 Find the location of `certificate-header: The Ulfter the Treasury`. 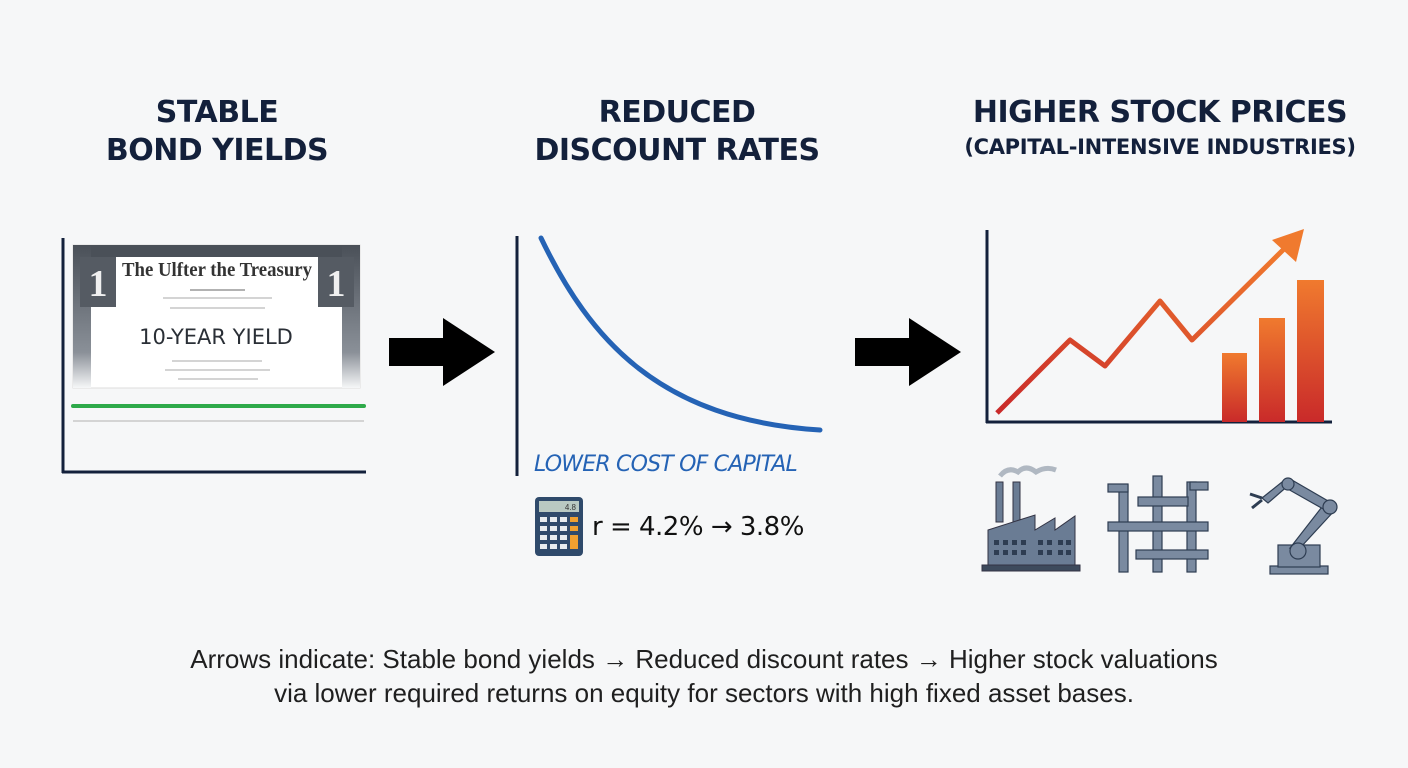

certificate-header: The Ulfter the Treasury is located at coordinates (217, 270).